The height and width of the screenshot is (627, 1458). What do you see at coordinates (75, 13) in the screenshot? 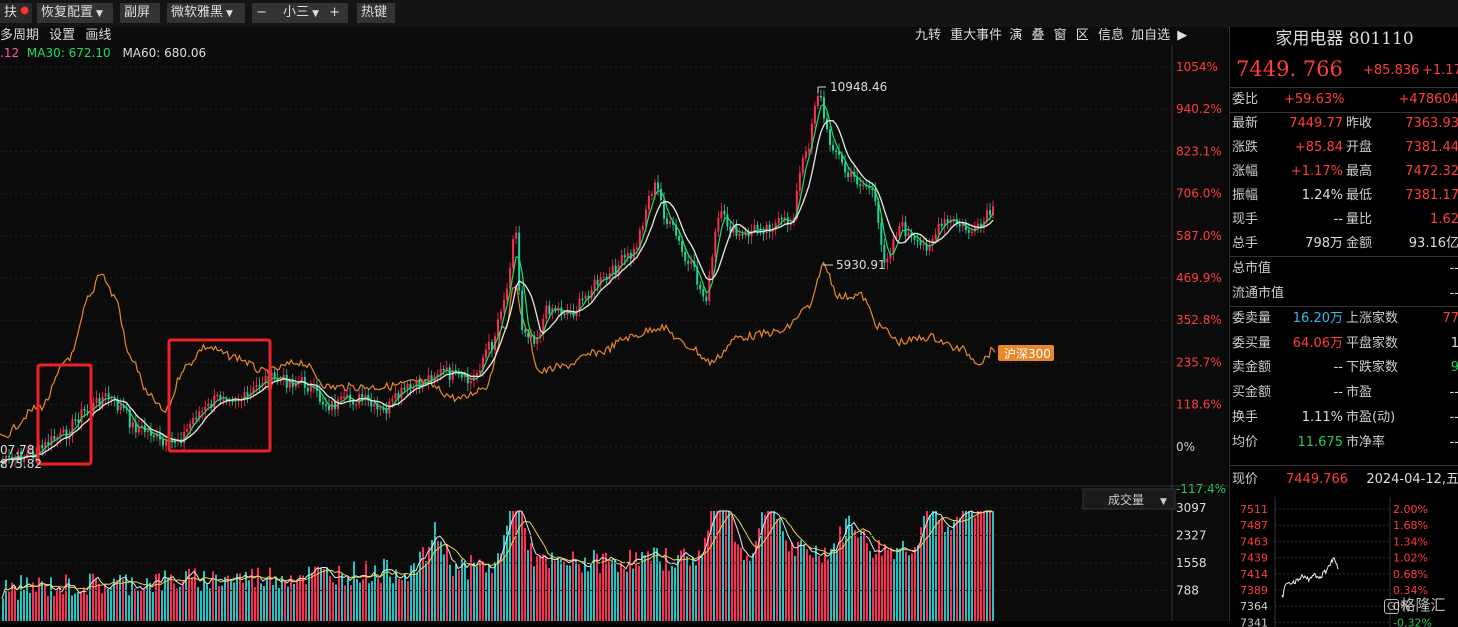
I see `restore-config-dropdown: 恢复配置 ▼` at bounding box center [75, 13].